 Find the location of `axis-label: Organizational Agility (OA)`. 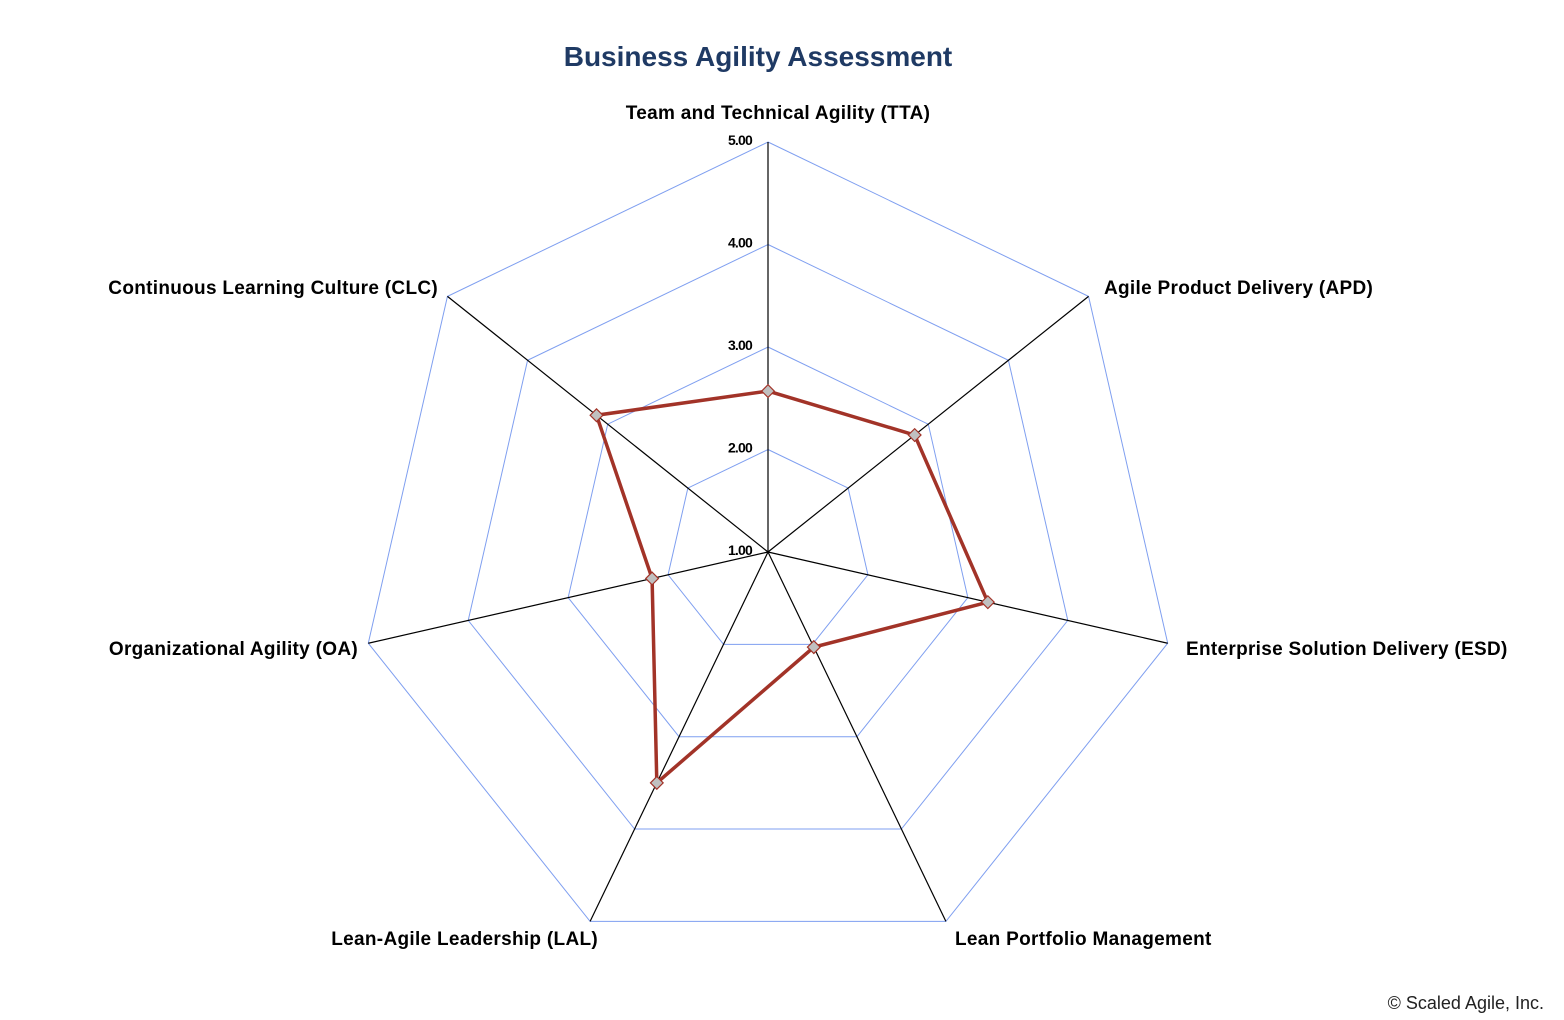

axis-label: Organizational Agility (OA) is located at coordinates (233, 649).